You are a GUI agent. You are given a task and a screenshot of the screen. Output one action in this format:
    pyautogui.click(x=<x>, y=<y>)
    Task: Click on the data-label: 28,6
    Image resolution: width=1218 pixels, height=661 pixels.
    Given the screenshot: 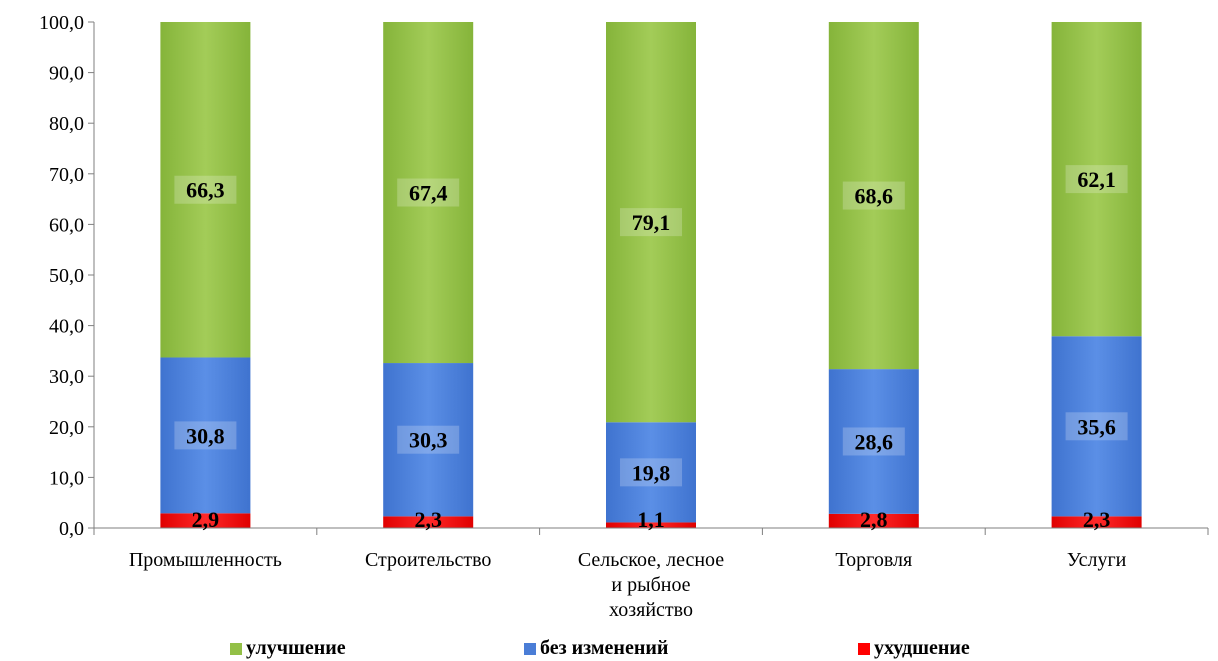 What is the action you would take?
    pyautogui.click(x=874, y=441)
    